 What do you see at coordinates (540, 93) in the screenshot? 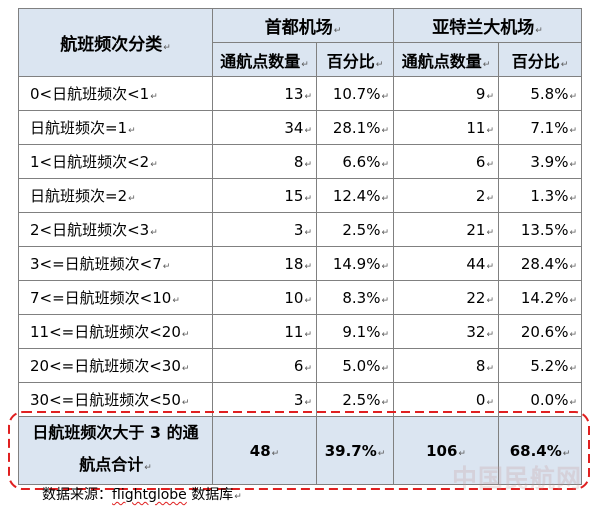
I see `atlanta-percent-cell: 5.8%` at bounding box center [540, 93].